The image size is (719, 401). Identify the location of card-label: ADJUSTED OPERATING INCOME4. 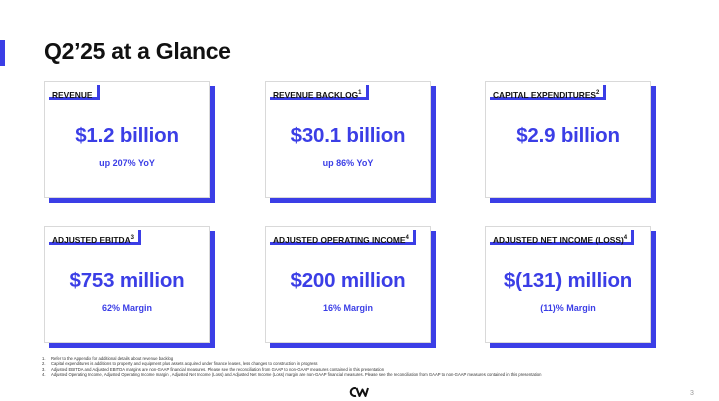
(341, 240).